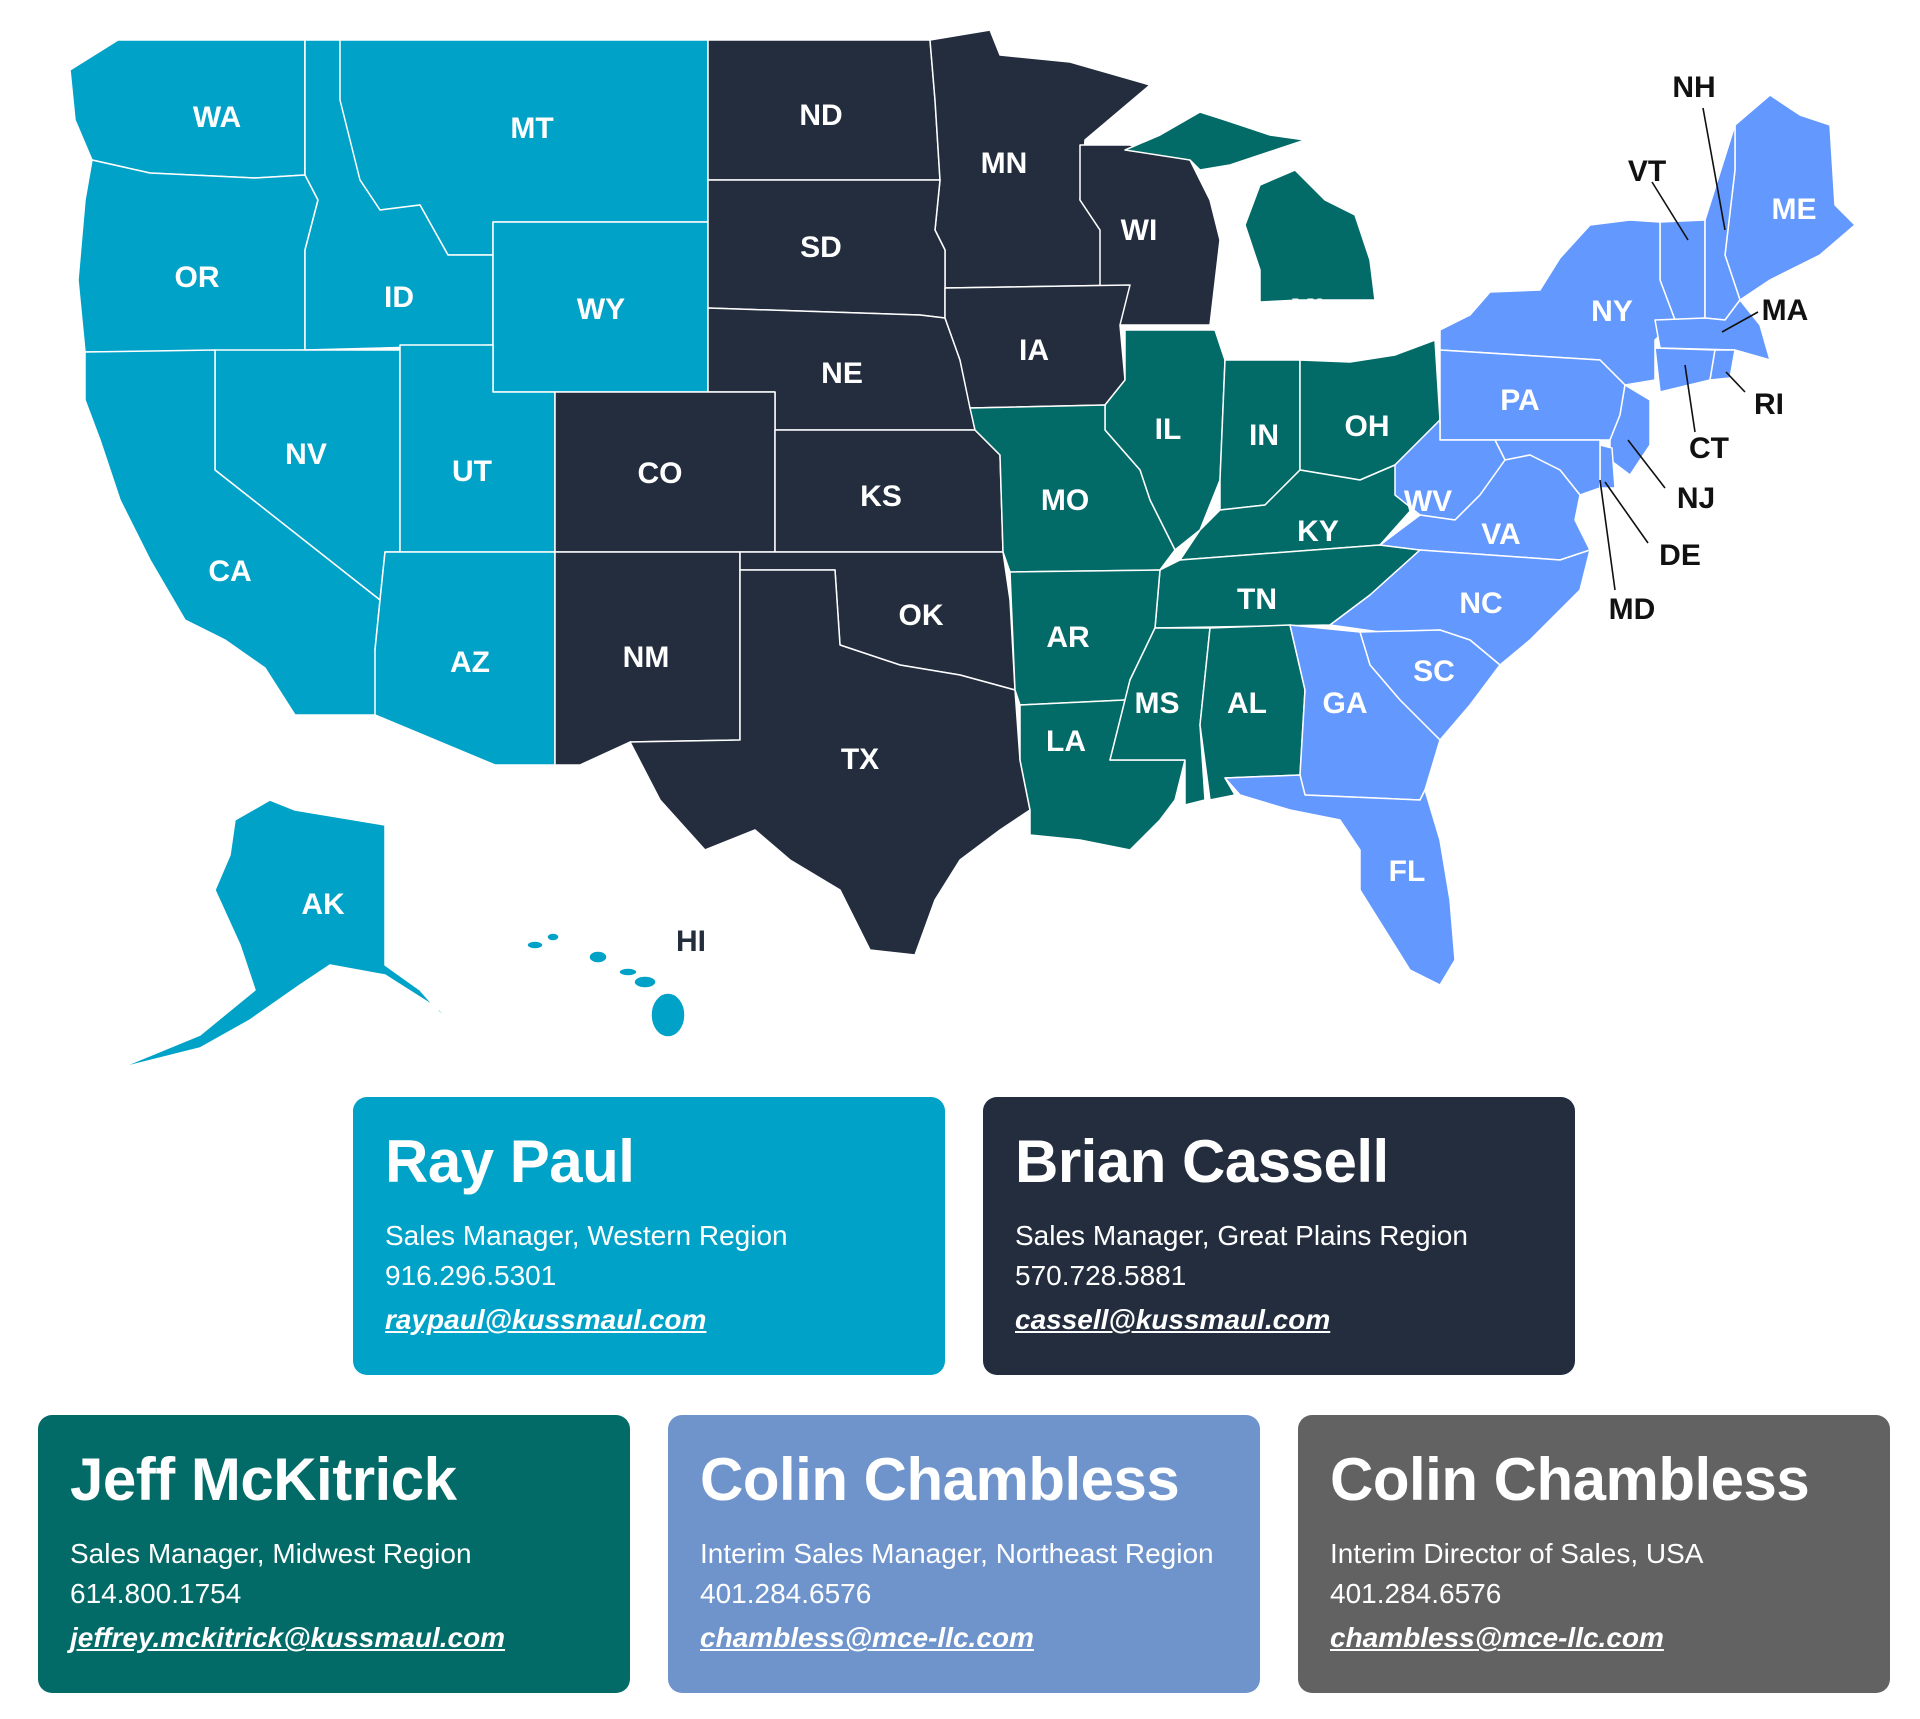 The width and height of the screenshot is (1920, 1719). I want to click on state-MO, so click(1072, 488).